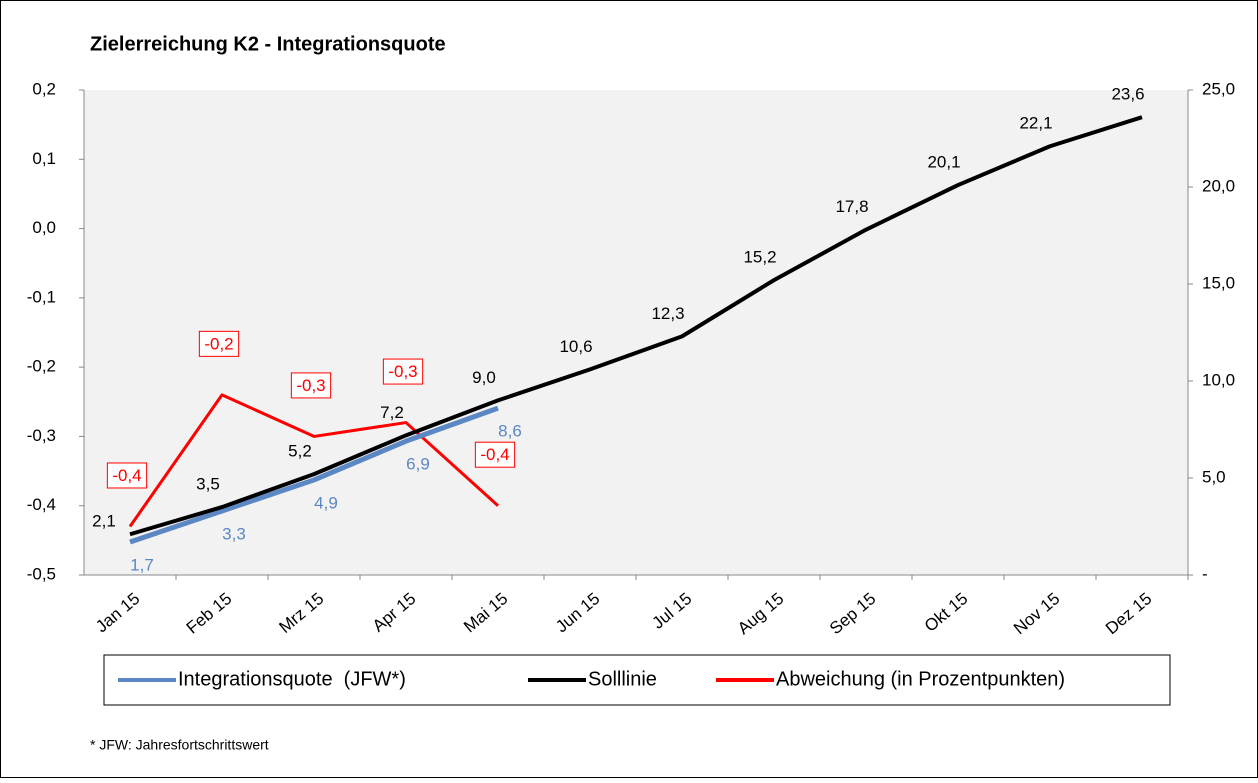 Image resolution: width=1258 pixels, height=783 pixels. What do you see at coordinates (943, 162) in the screenshot?
I see `data-label: 20,1` at bounding box center [943, 162].